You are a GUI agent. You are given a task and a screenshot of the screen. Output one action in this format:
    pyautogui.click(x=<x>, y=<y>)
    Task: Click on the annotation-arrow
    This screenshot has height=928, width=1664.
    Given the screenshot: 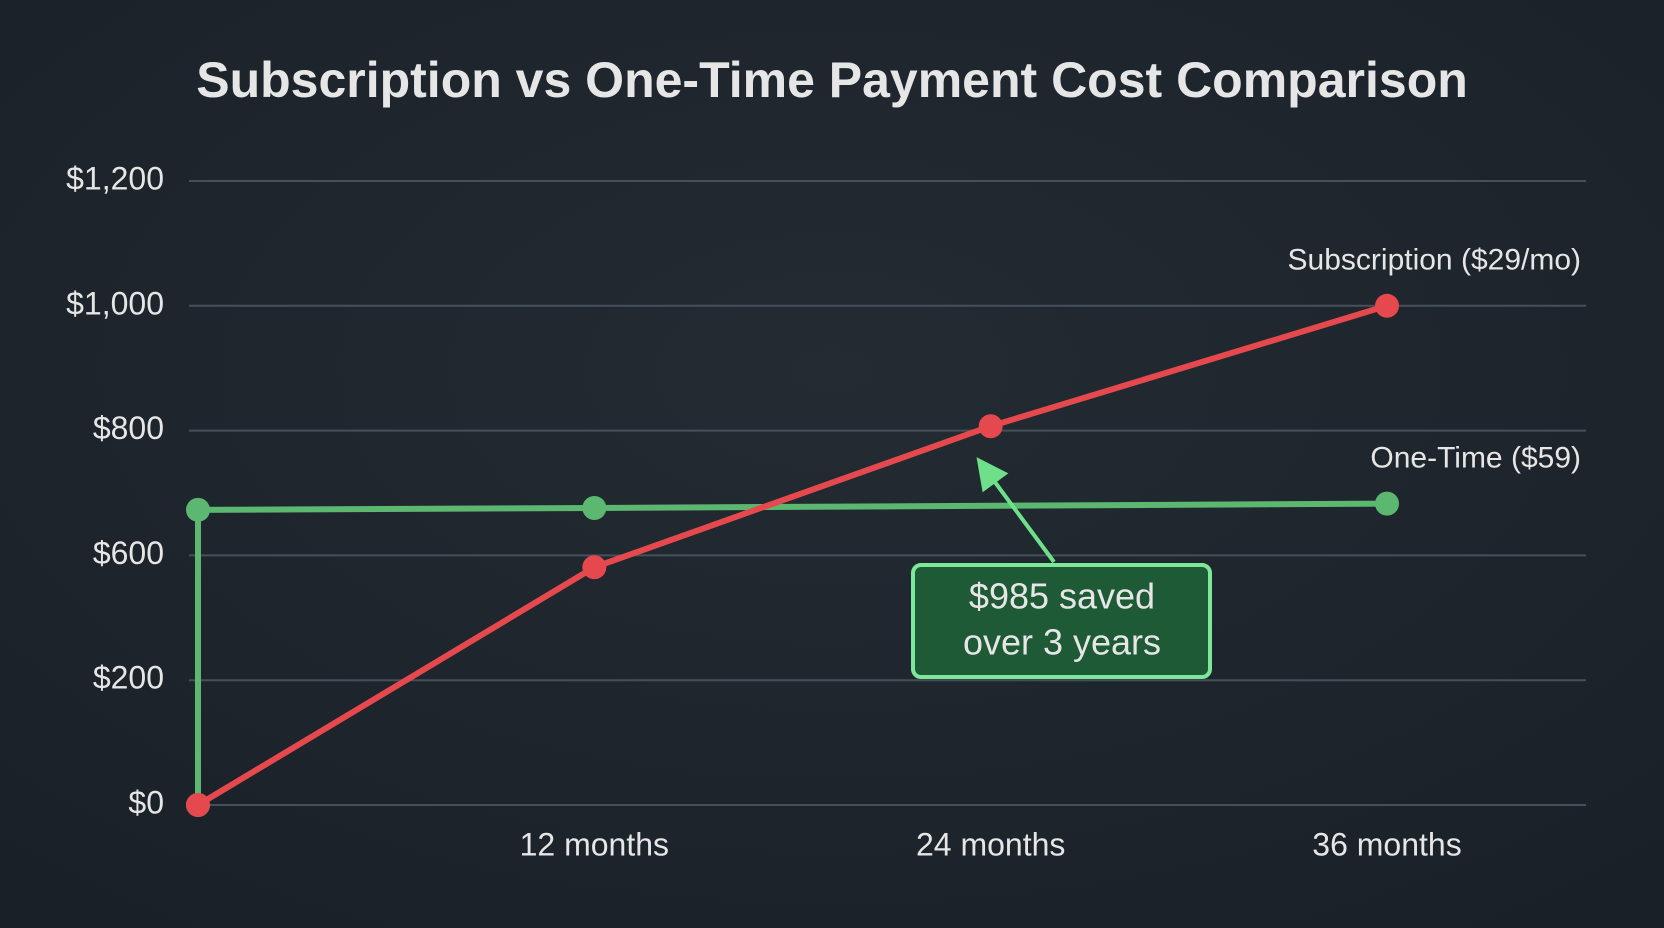 What is the action you would take?
    pyautogui.click(x=1016, y=510)
    